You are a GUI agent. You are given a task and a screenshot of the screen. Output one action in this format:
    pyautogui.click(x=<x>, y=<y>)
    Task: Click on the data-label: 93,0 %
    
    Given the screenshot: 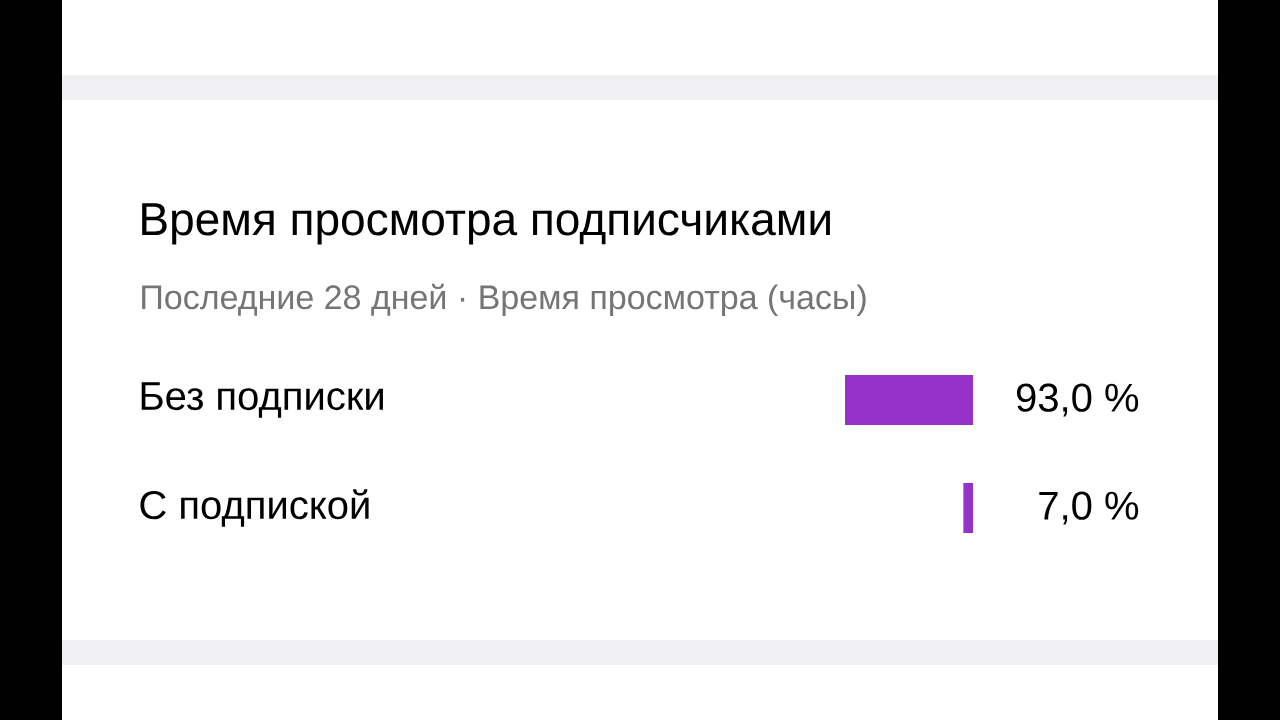 What is the action you would take?
    pyautogui.click(x=1077, y=400)
    